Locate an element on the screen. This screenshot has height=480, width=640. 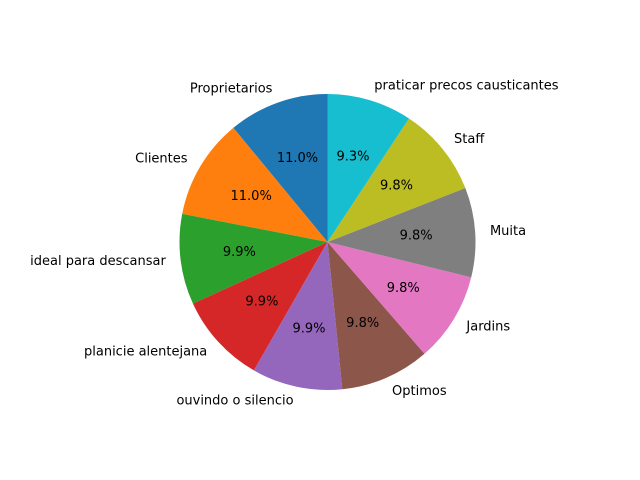
slice-label-planicie-alentejana: planicie alentejana is located at coordinates (145, 351).